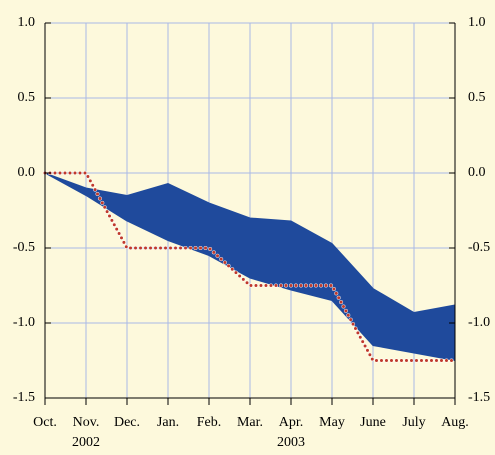  Describe the element at coordinates (127, 422) in the screenshot. I see `x-tick-label: Dec.` at that location.